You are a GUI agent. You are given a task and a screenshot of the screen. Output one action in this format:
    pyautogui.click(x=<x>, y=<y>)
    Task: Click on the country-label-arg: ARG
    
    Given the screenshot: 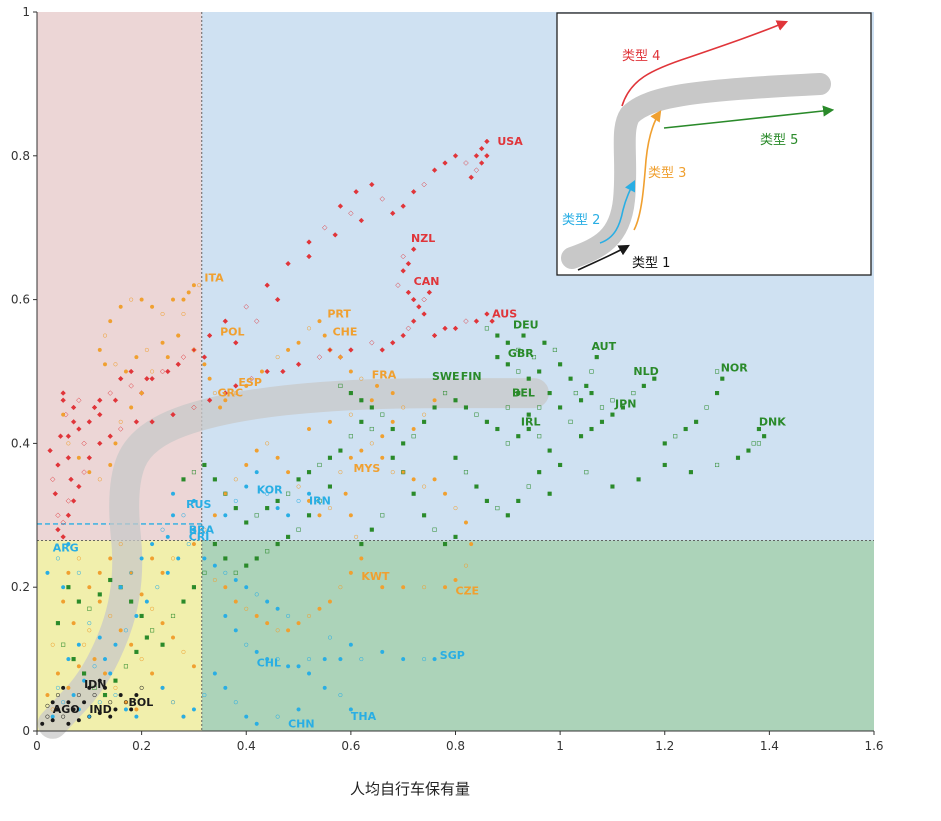 What is the action you would take?
    pyautogui.click(x=66, y=547)
    